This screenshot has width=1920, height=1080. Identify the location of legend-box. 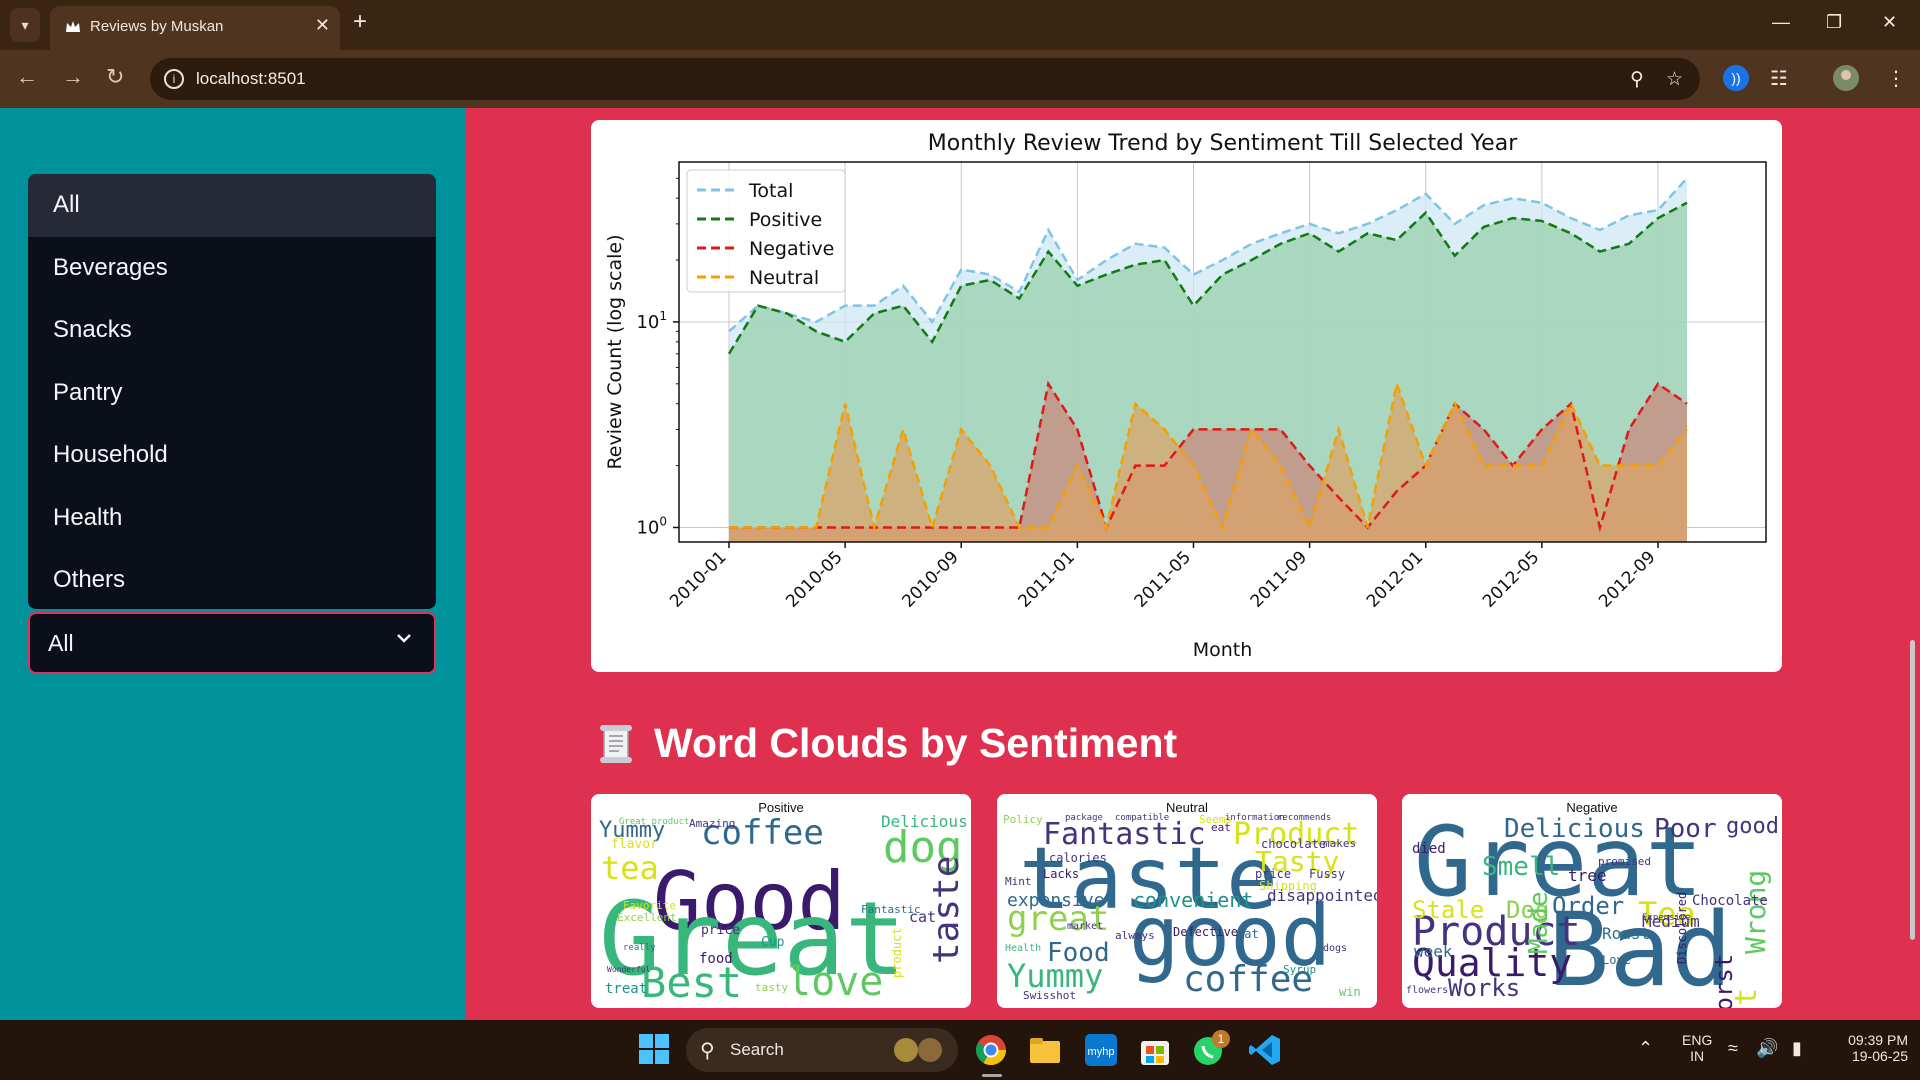
(766, 231).